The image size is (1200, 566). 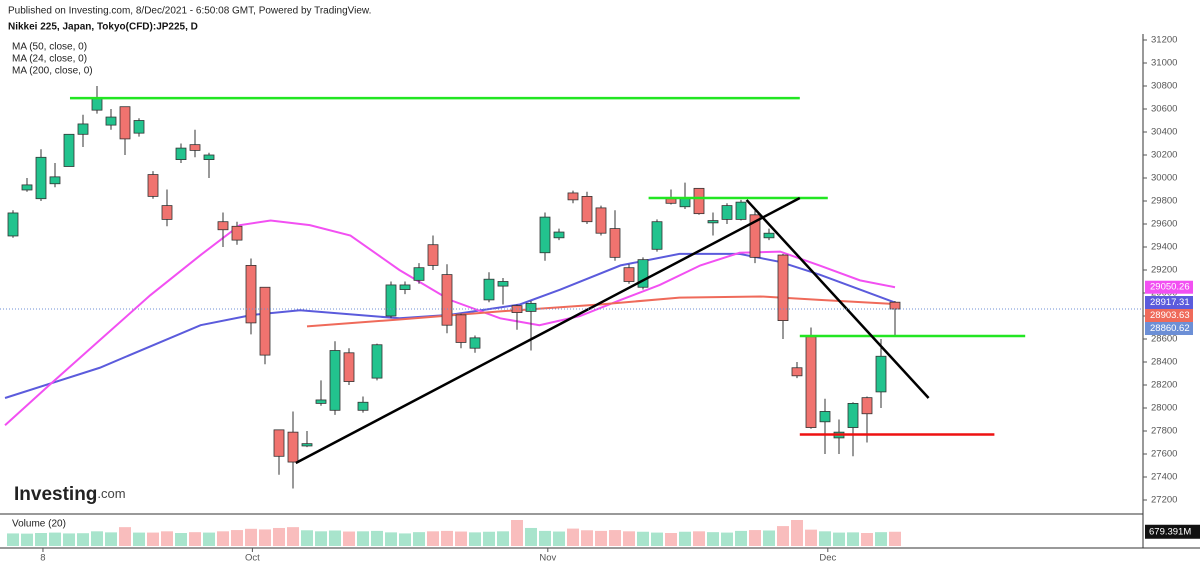 I want to click on y-tick-label: 30000, so click(x=1164, y=178).